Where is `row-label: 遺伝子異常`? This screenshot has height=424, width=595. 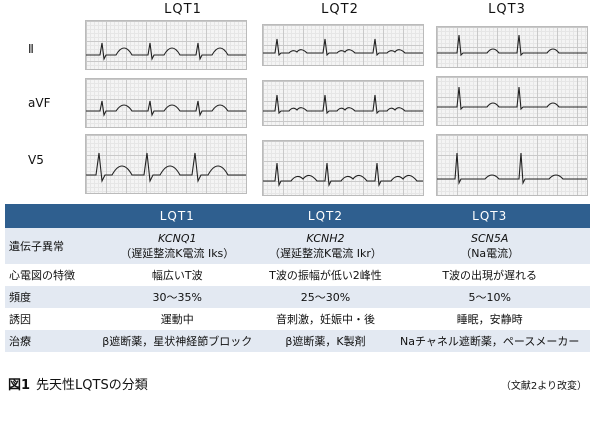
row-label: 遺伝子異常 is located at coordinates (49, 246).